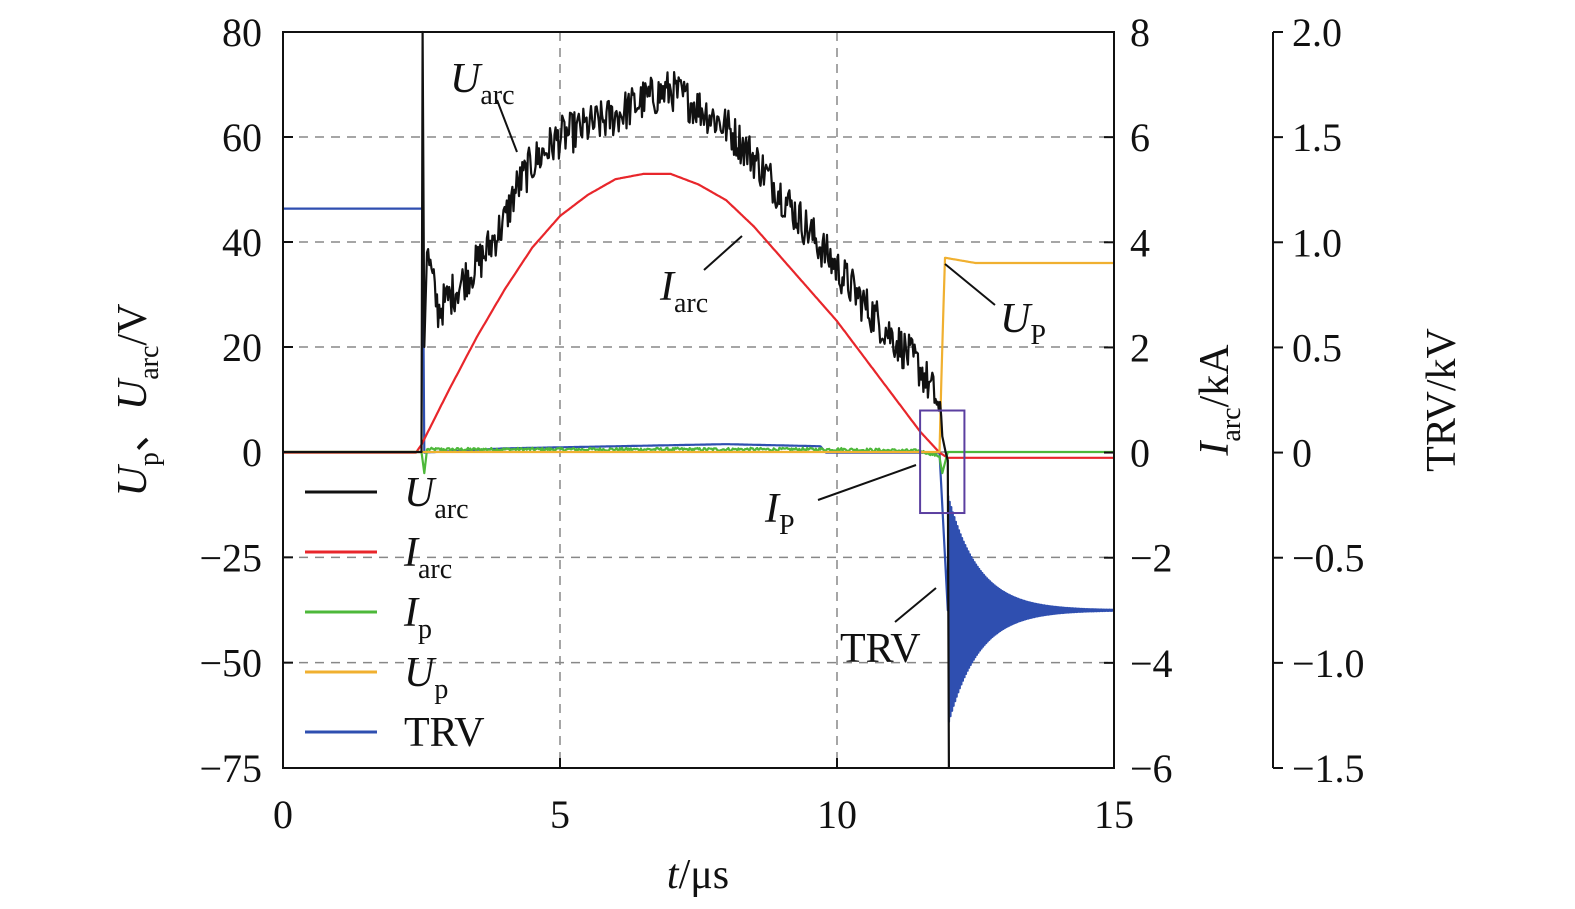 The width and height of the screenshot is (1575, 909). I want to click on legend-label-0: Uarc, so click(436, 497).